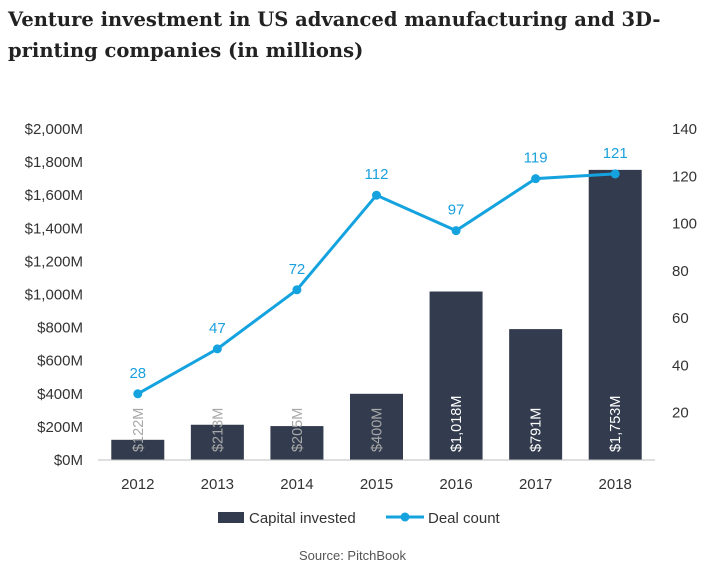 The width and height of the screenshot is (705, 575). What do you see at coordinates (455, 484) in the screenshot?
I see `x-tick-label: 2016` at bounding box center [455, 484].